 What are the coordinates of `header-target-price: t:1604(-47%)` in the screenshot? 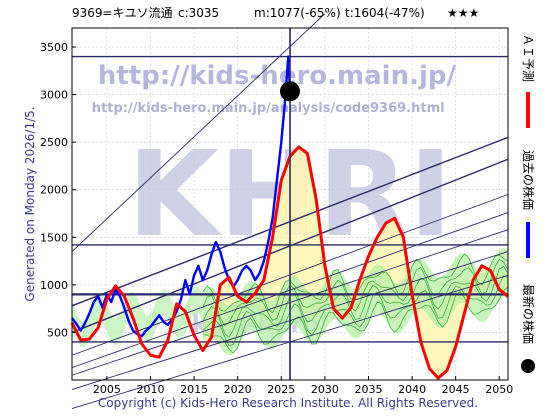 It's located at (385, 13).